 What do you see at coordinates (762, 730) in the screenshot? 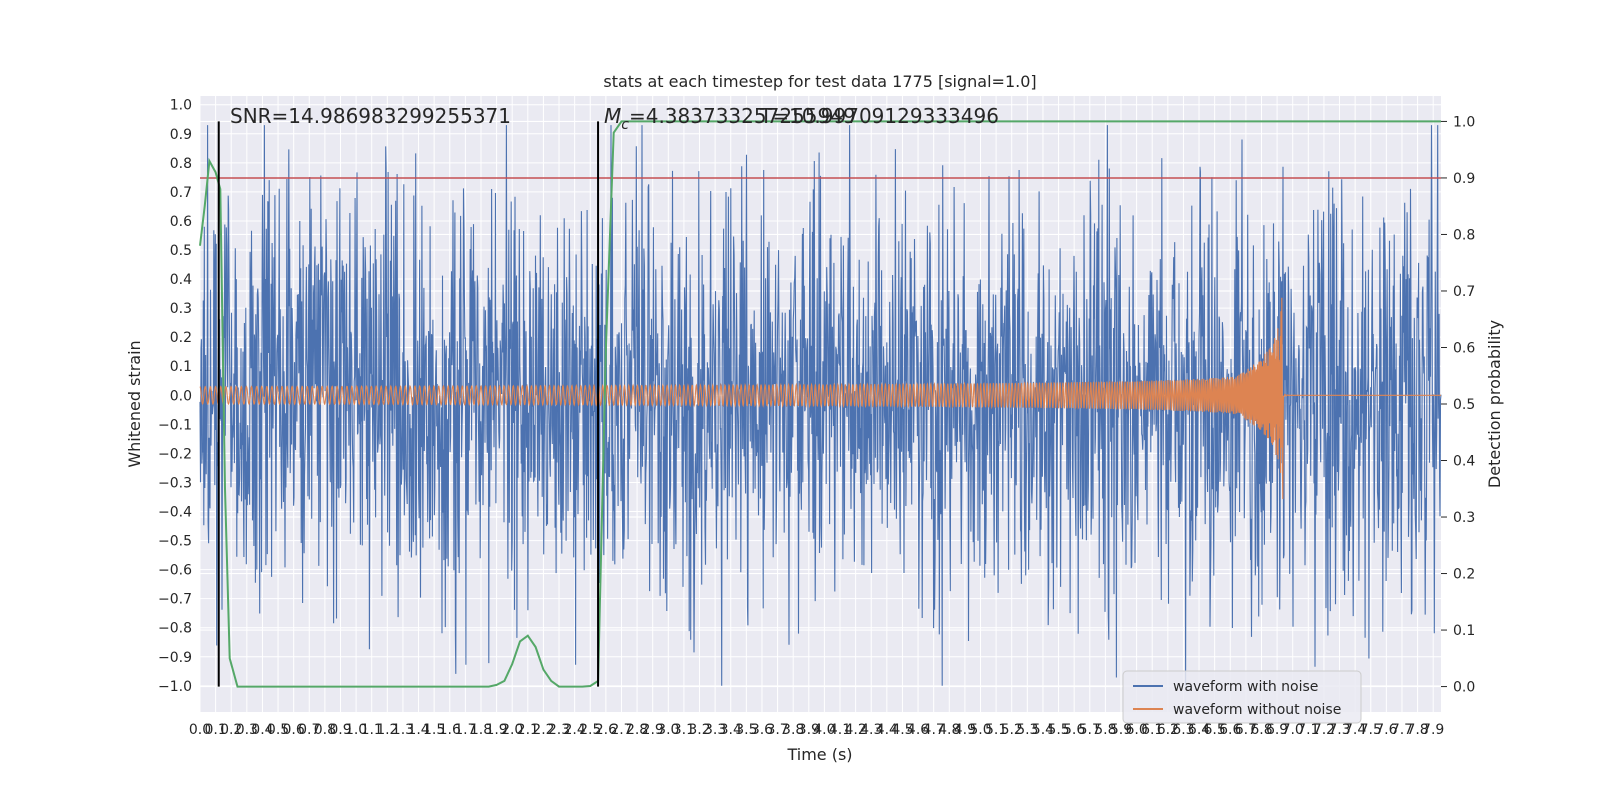
I see `x-tick-label: 3.6` at bounding box center [762, 730].